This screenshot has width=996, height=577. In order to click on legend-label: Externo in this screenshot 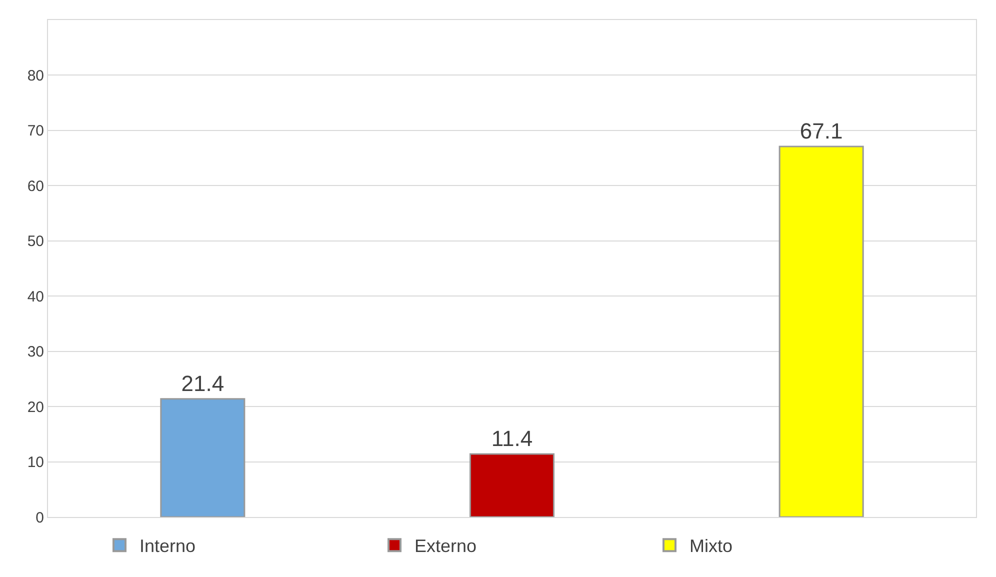, I will do `click(445, 546)`.